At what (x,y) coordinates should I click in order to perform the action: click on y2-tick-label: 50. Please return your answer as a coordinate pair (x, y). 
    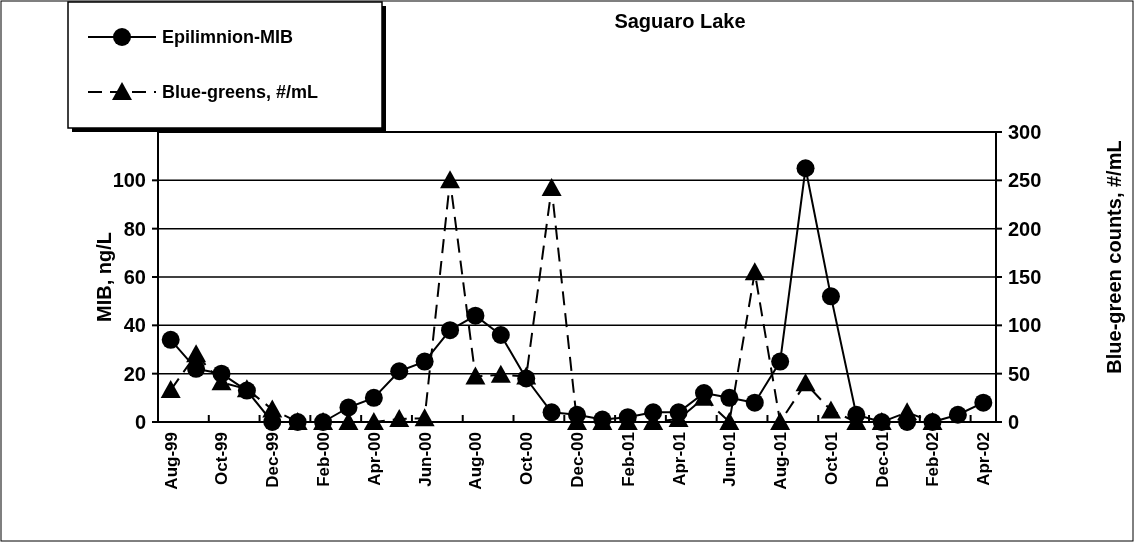
    Looking at the image, I should click on (1019, 373).